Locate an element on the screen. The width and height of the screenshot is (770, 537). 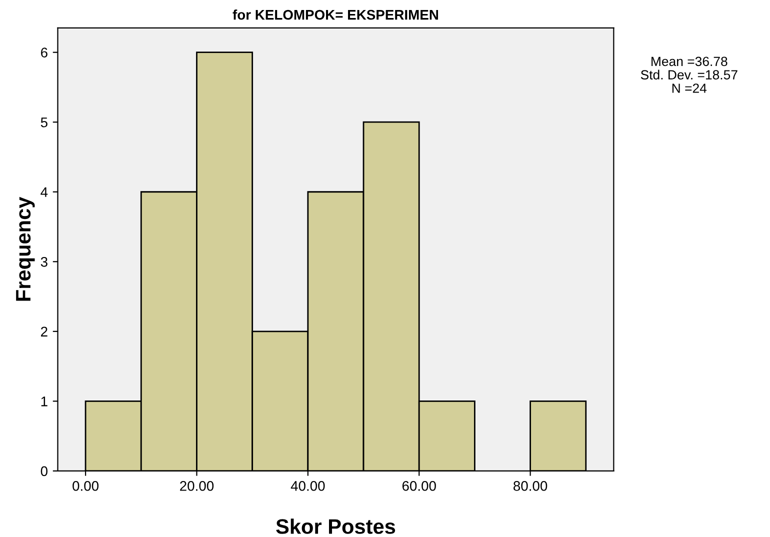
x-tick-label: 80.00 is located at coordinates (531, 486).